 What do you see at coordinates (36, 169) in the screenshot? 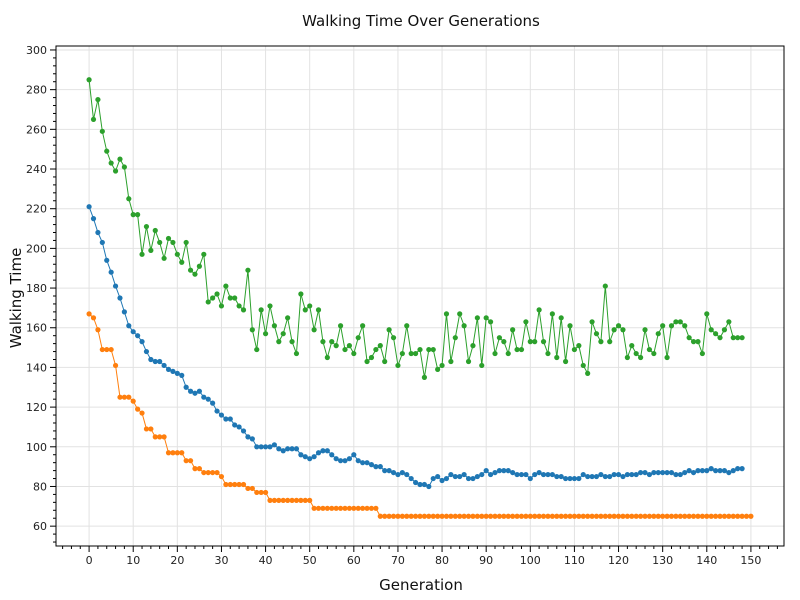
I see `y-tick-label: 240` at bounding box center [36, 169].